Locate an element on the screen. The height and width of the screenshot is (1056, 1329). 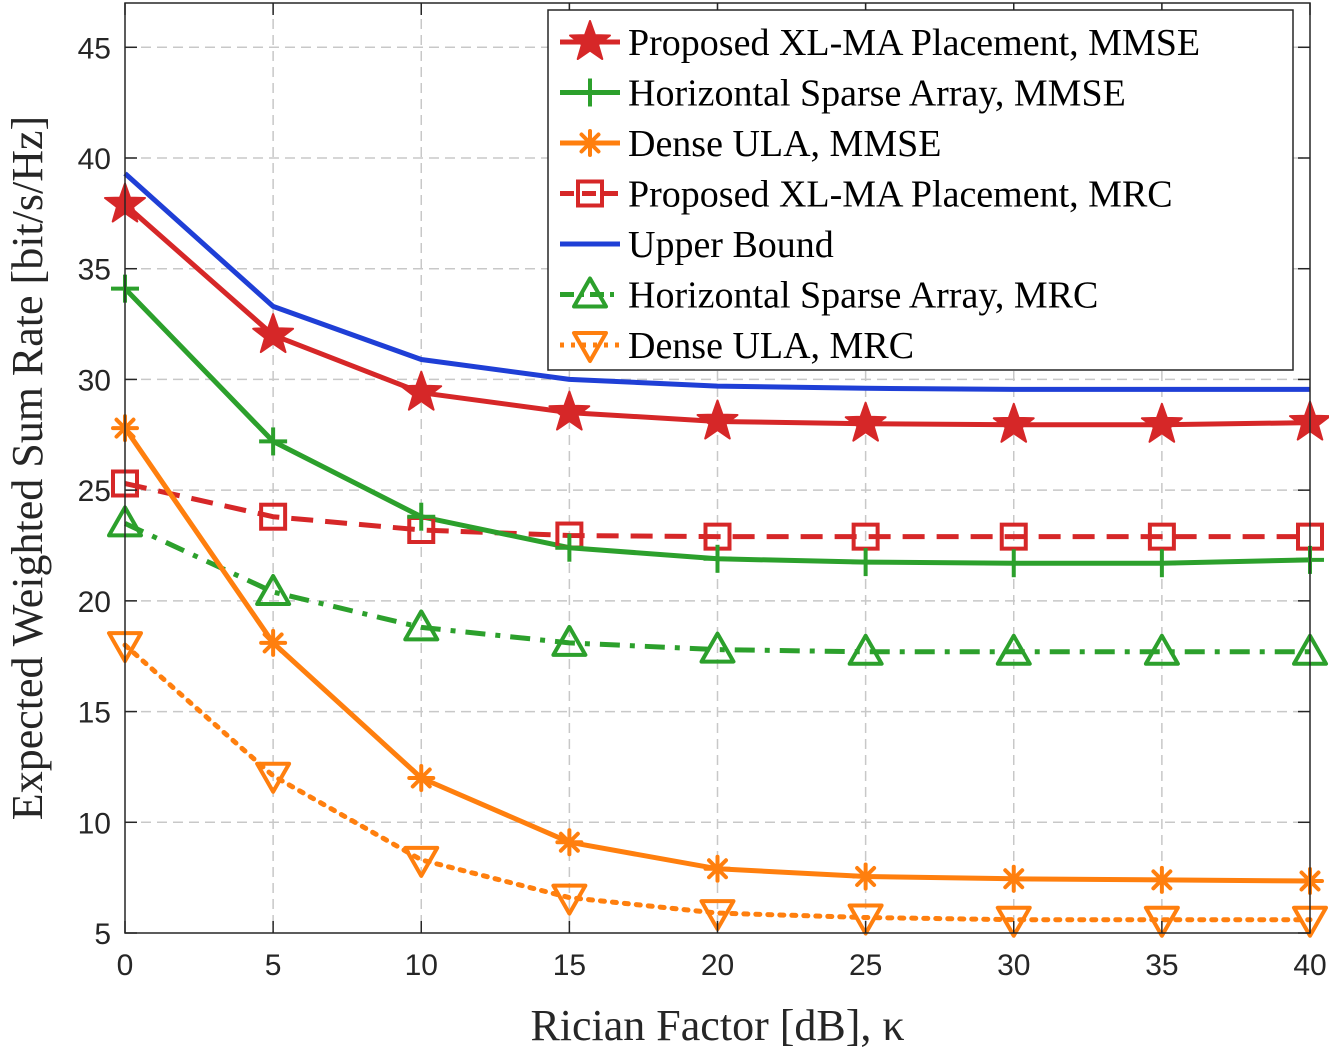
legend-entry: Proposed XL-MA Placement, MRC is located at coordinates (866, 195).